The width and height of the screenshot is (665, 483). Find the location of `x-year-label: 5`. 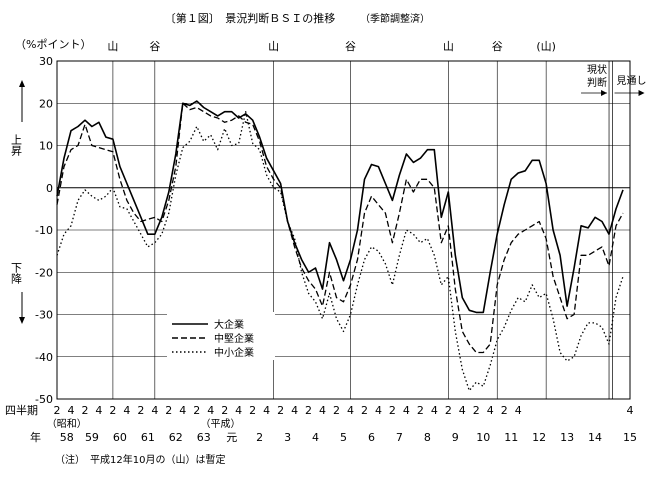

x-year-label: 5 is located at coordinates (343, 437).